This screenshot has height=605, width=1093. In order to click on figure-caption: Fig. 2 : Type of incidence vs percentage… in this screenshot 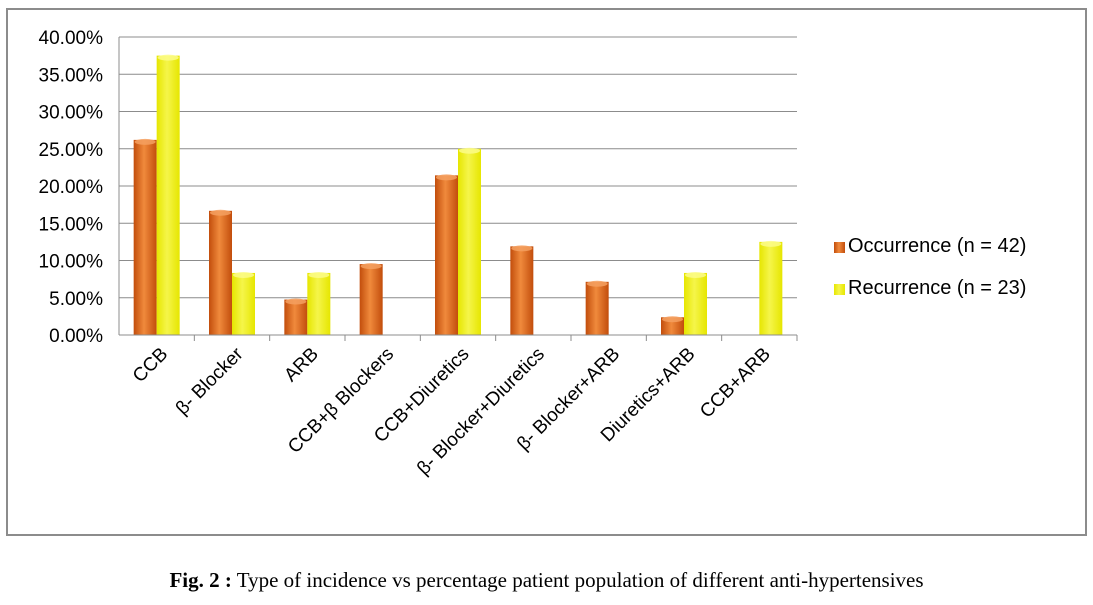, I will do `click(546, 580)`.